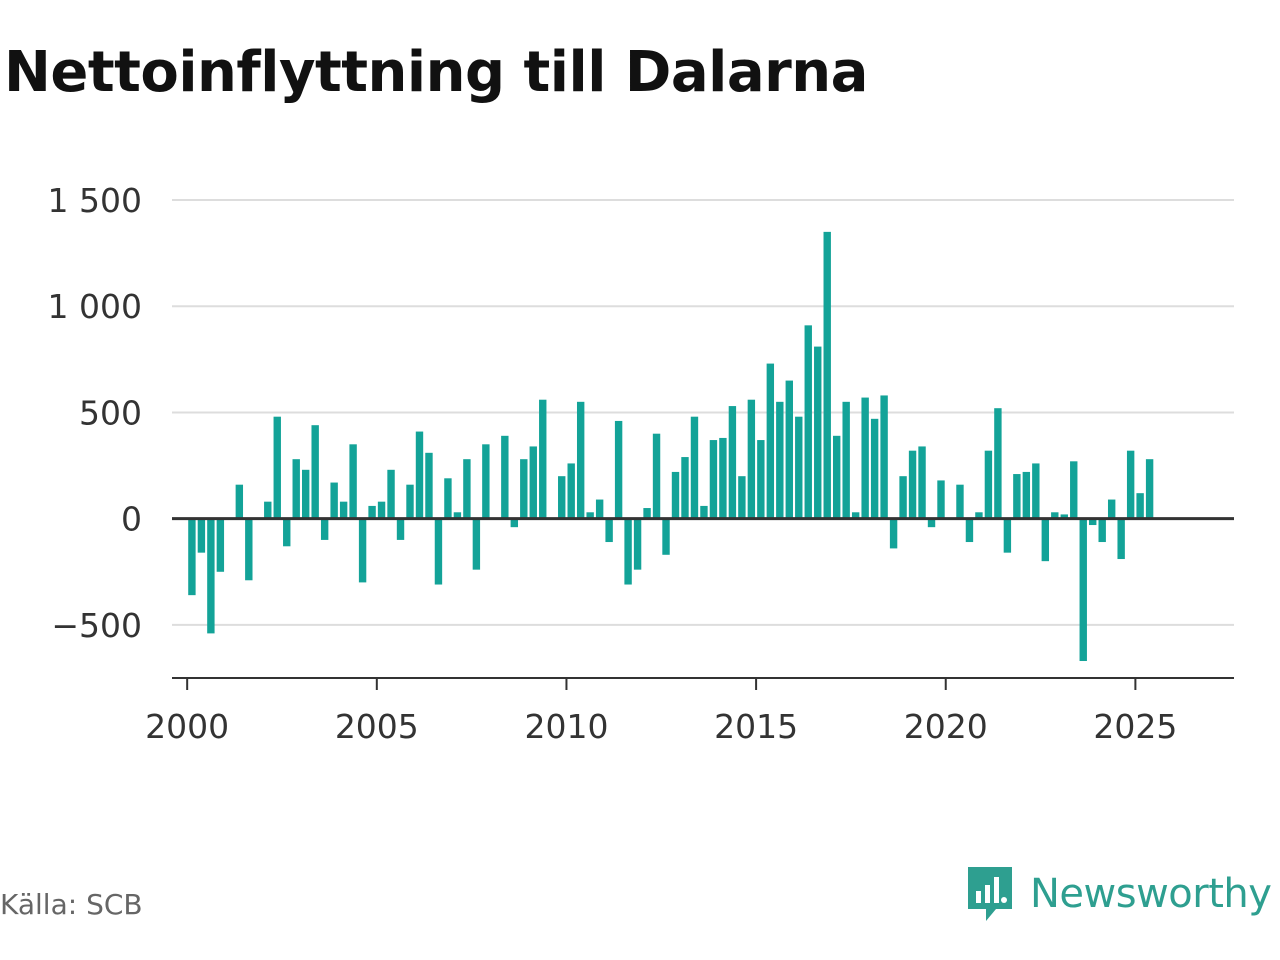 The width and height of the screenshot is (1280, 960). Describe the element at coordinates (756, 726) in the screenshot. I see `x-tick-label: 2015` at that location.